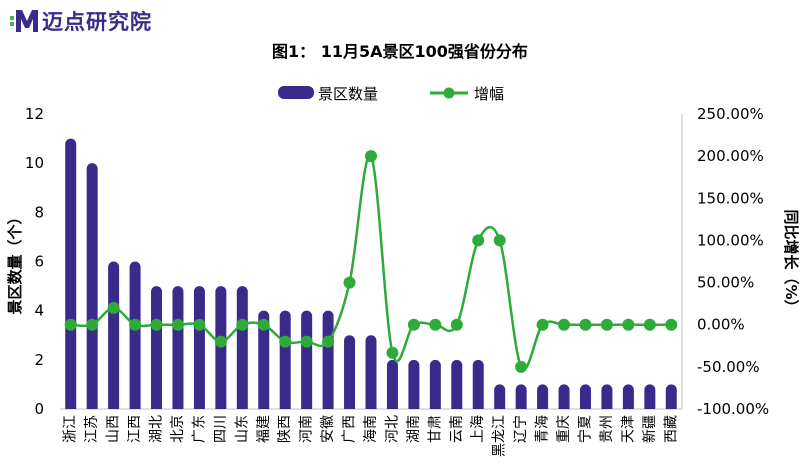  I want to click on category-label: 陕西, so click(285, 429).